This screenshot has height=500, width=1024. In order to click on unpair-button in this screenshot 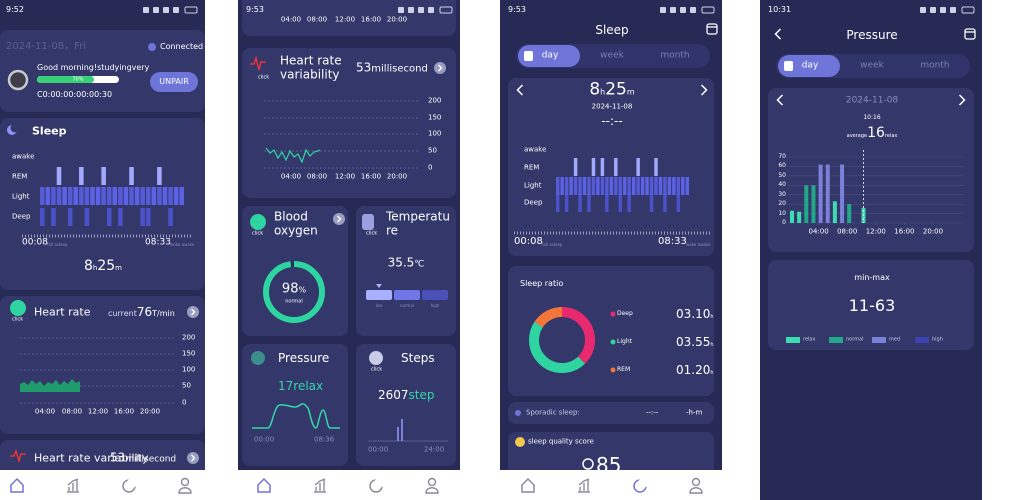, I will do `click(174, 82)`.